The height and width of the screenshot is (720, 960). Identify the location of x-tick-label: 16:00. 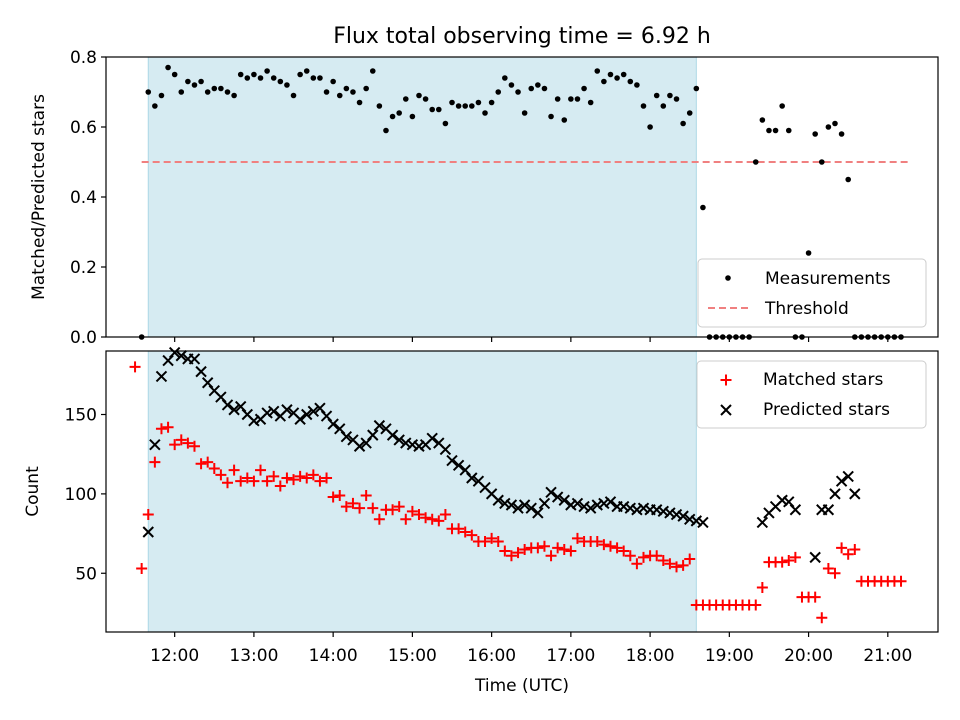
(491, 656).